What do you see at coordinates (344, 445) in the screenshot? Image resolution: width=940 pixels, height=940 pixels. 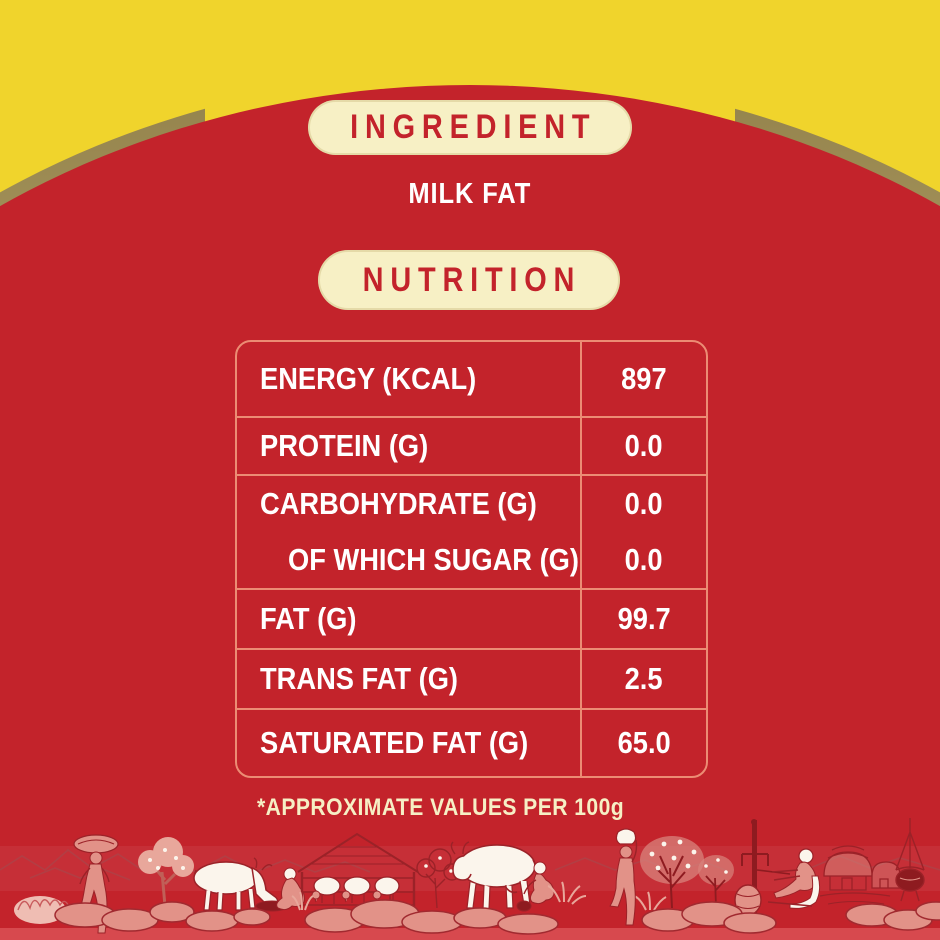 I see `row-label: PROTEIN (G)` at bounding box center [344, 445].